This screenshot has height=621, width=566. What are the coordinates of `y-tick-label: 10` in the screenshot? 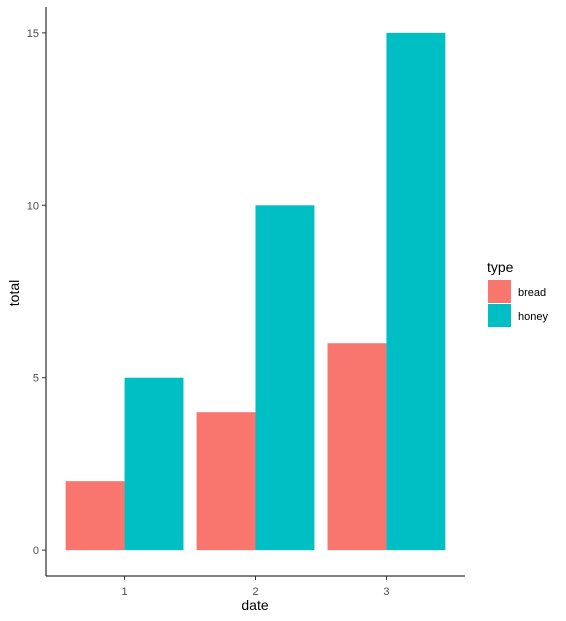 It's located at (33, 206).